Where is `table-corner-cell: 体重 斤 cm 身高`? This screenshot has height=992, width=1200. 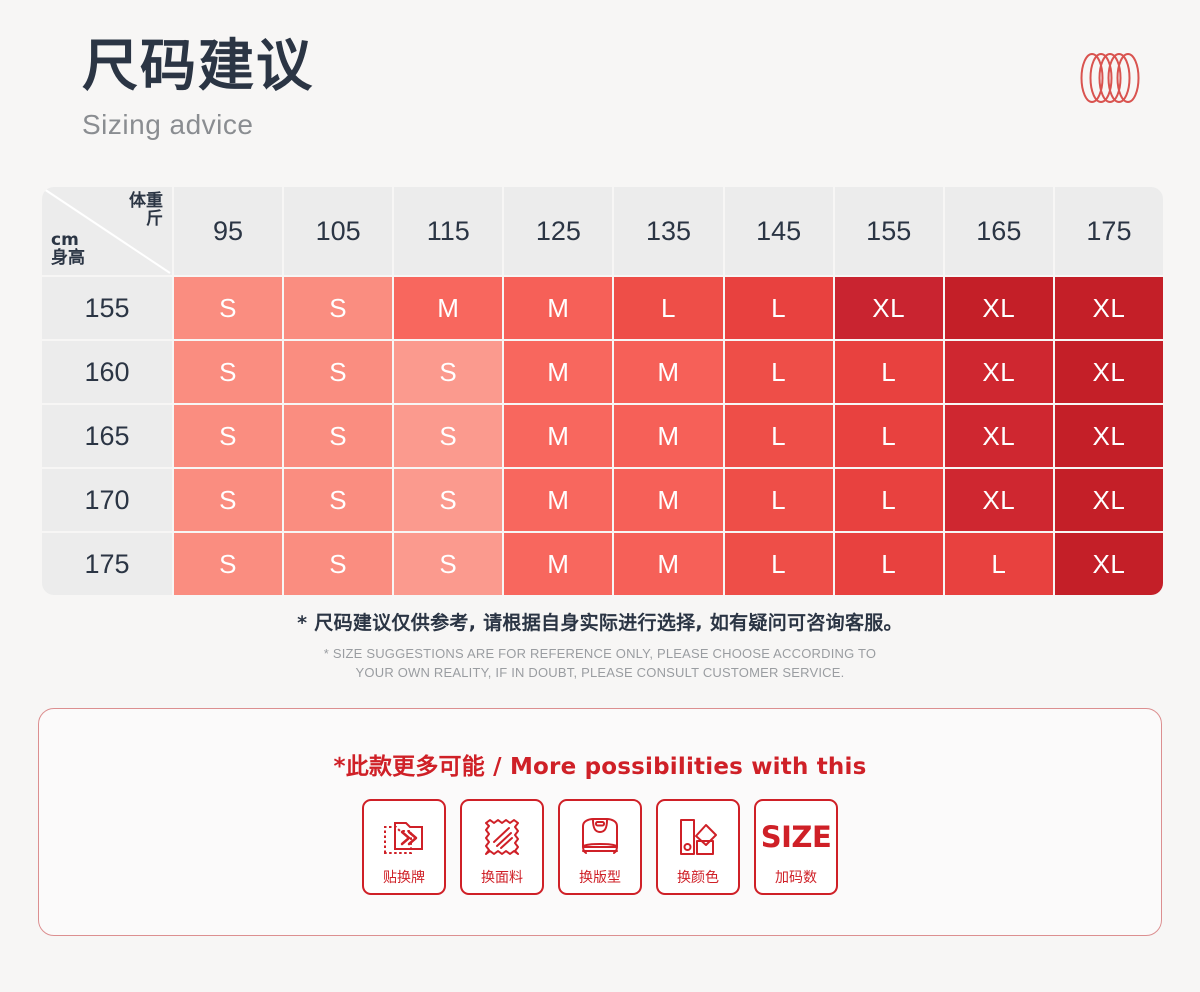
table-corner-cell: 体重 斤 cm 身高 is located at coordinates (107, 231).